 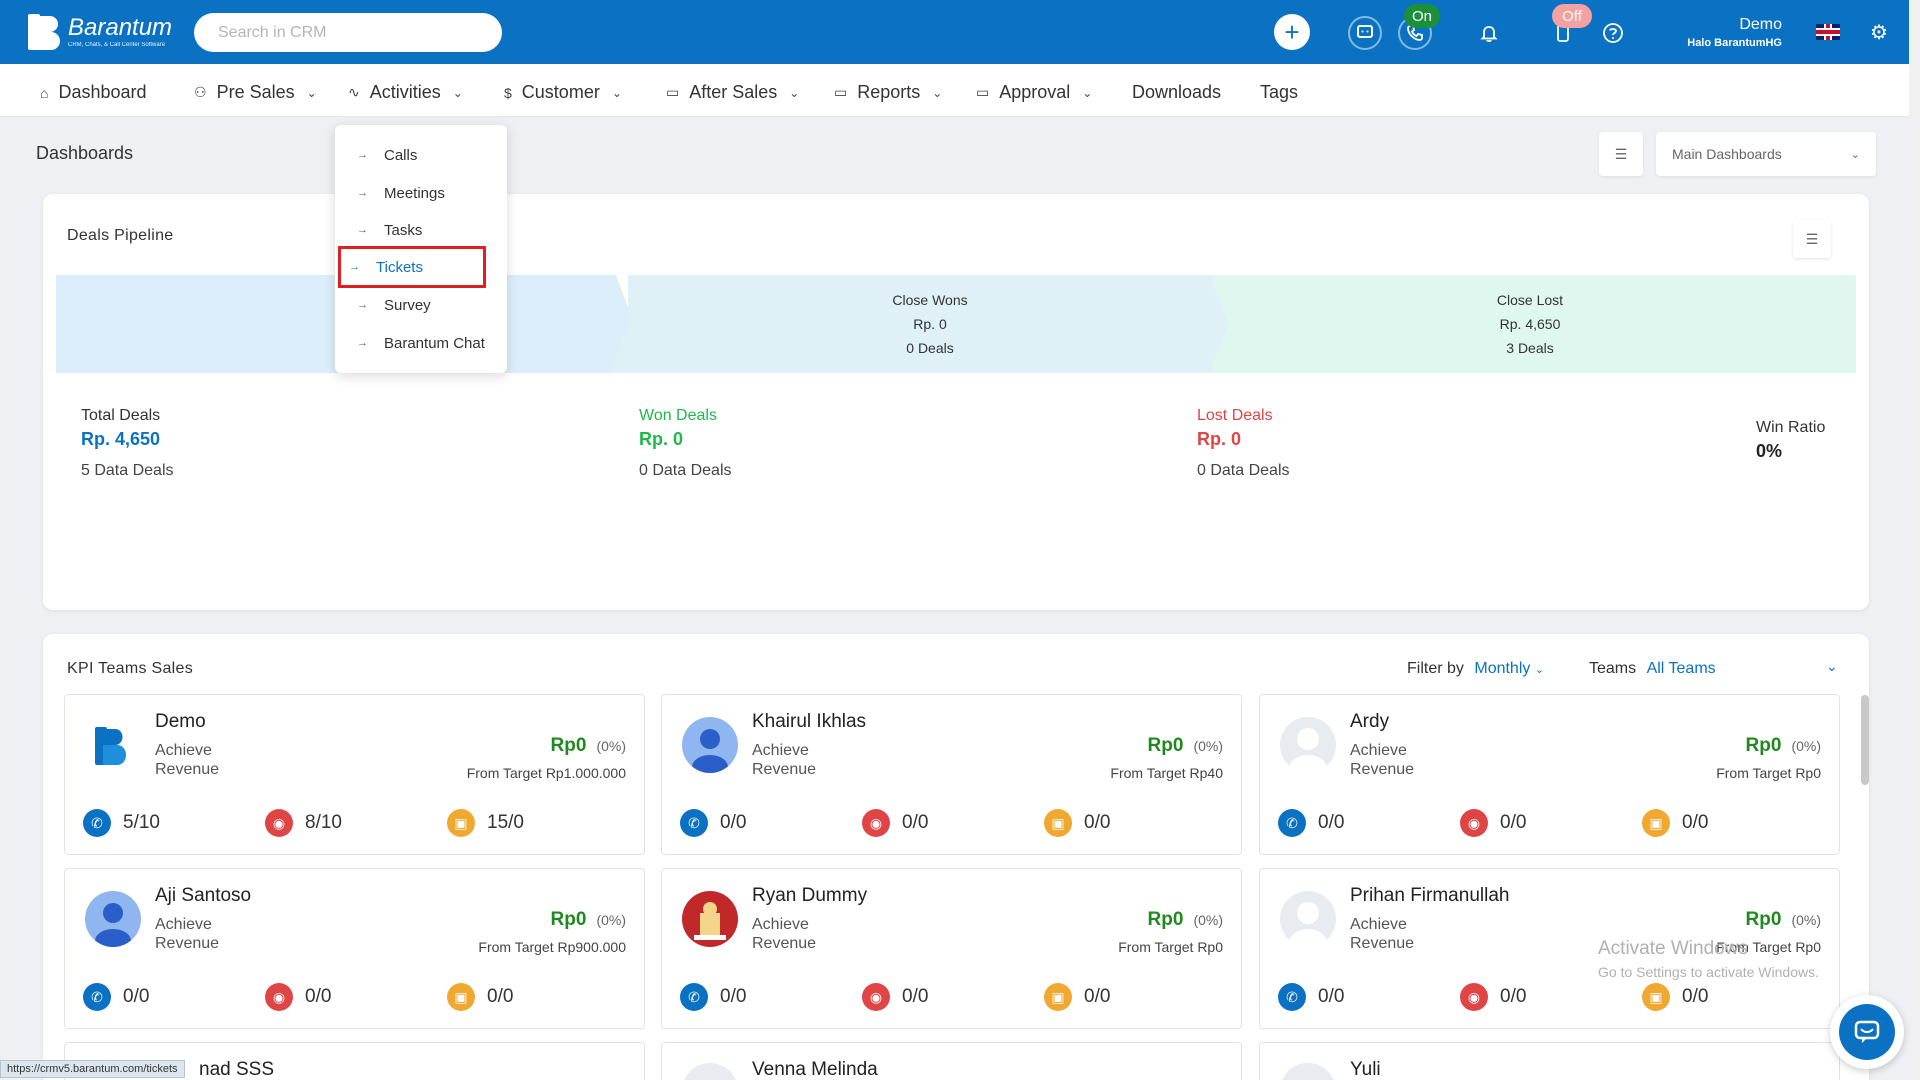 I want to click on folder-icon: ▭, so click(x=673, y=92).